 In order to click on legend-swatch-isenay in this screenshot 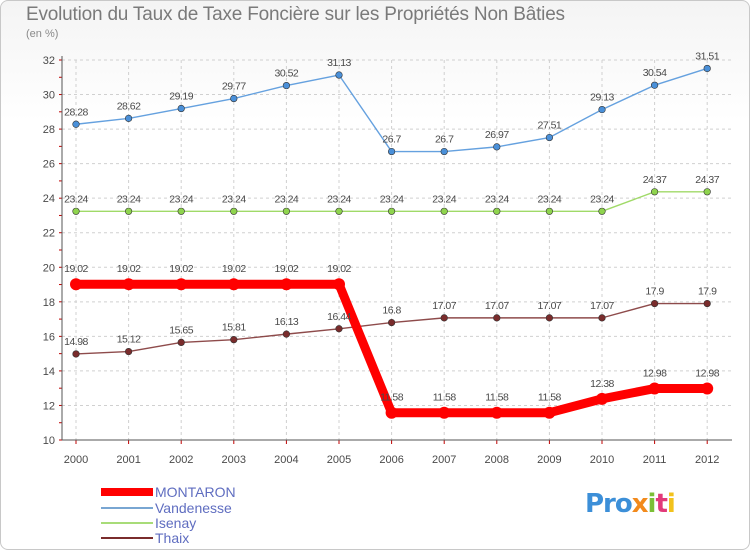, I will do `click(127, 523)`.